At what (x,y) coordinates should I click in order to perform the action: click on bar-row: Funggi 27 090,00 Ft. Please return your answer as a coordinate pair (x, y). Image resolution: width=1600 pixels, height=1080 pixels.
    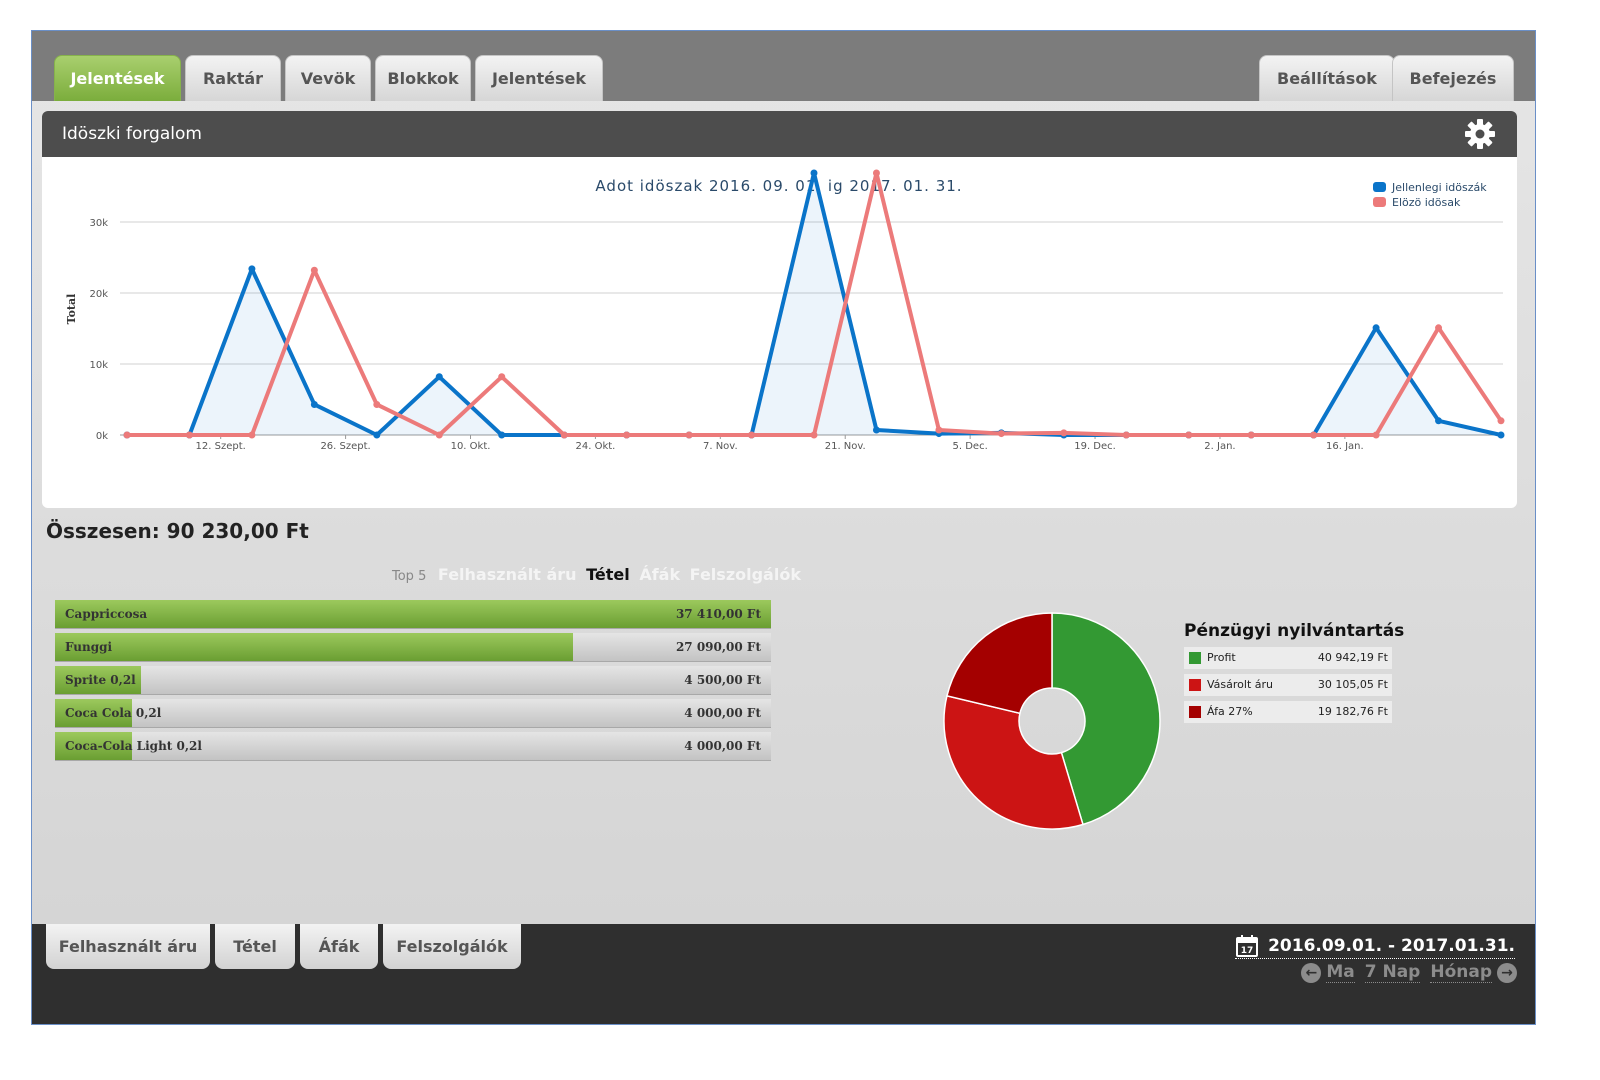
    Looking at the image, I should click on (413, 647).